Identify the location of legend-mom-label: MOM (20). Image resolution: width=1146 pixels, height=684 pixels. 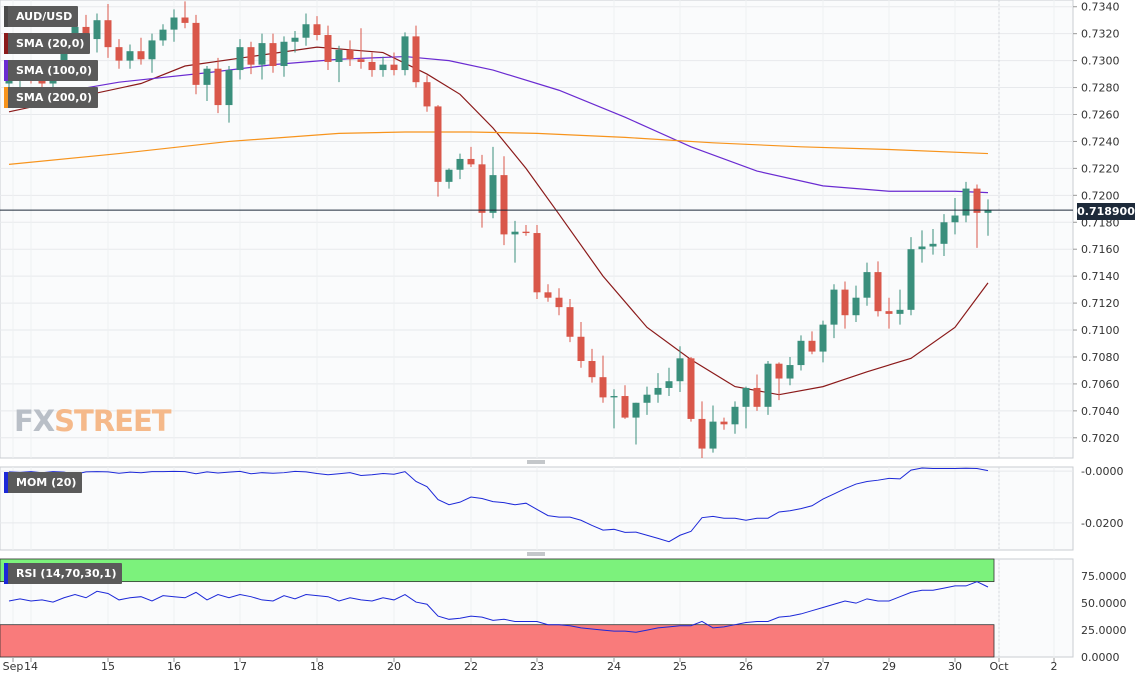
(46, 482).